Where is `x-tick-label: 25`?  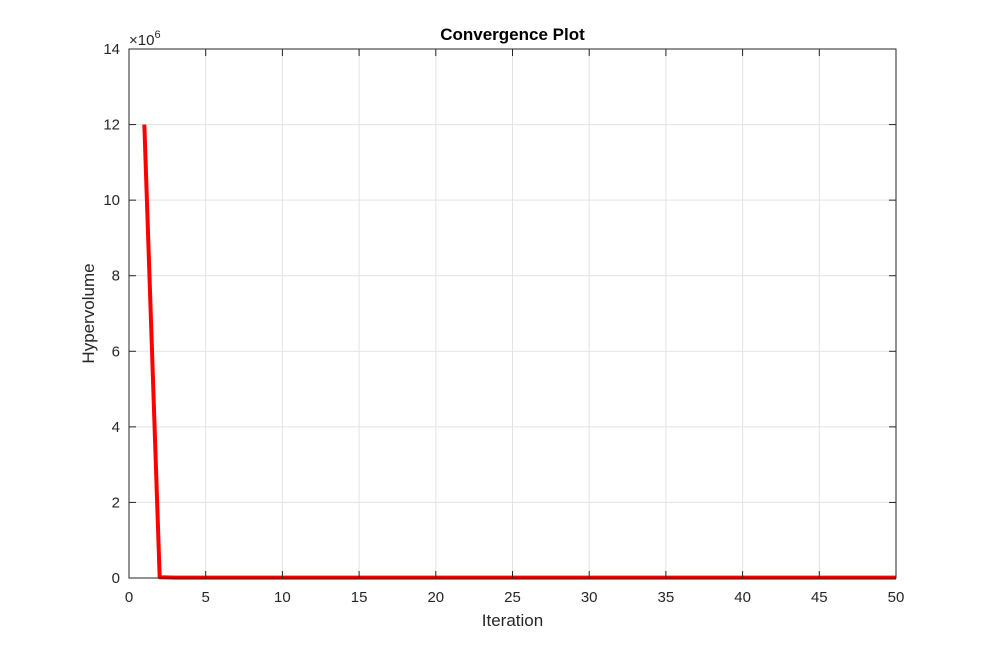
x-tick-label: 25 is located at coordinates (512, 597).